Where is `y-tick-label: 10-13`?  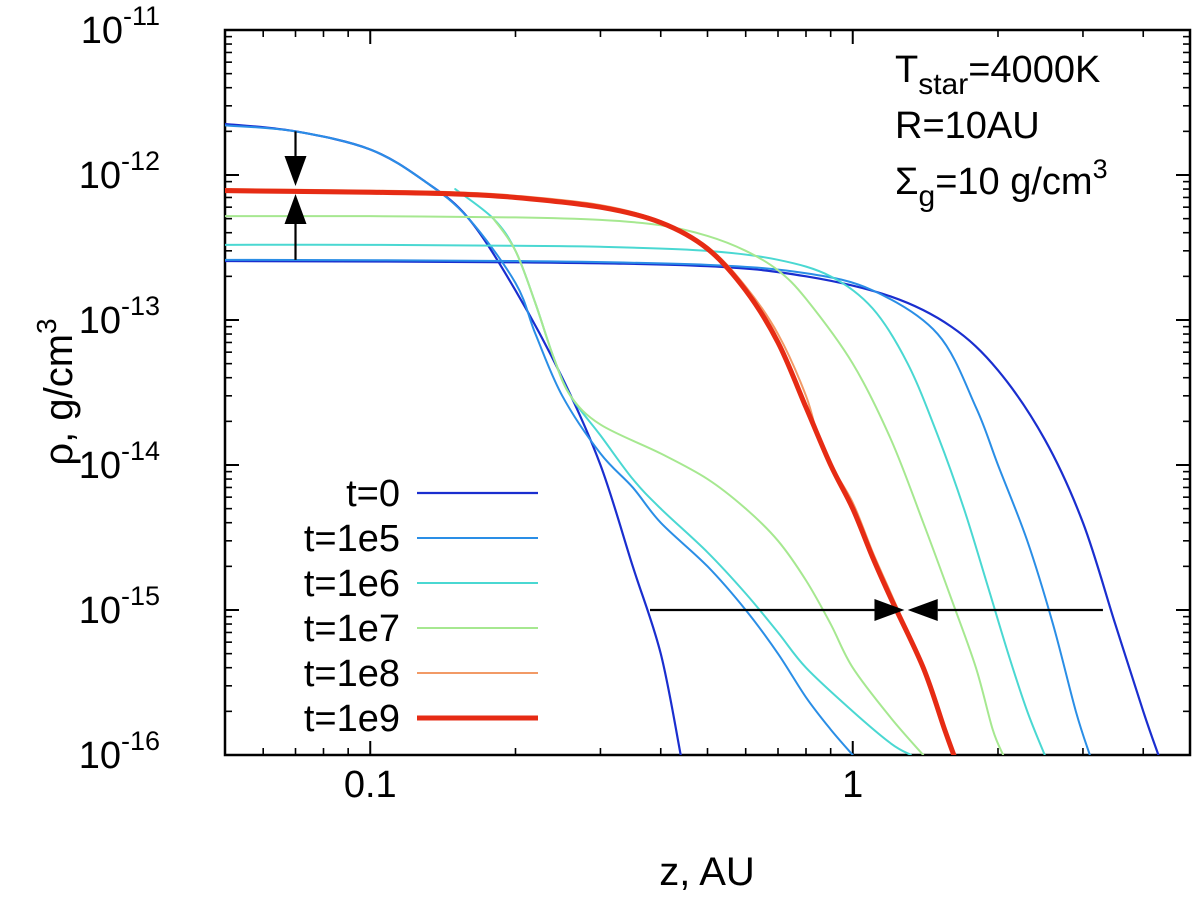 y-tick-label: 10-13 is located at coordinates (119, 316).